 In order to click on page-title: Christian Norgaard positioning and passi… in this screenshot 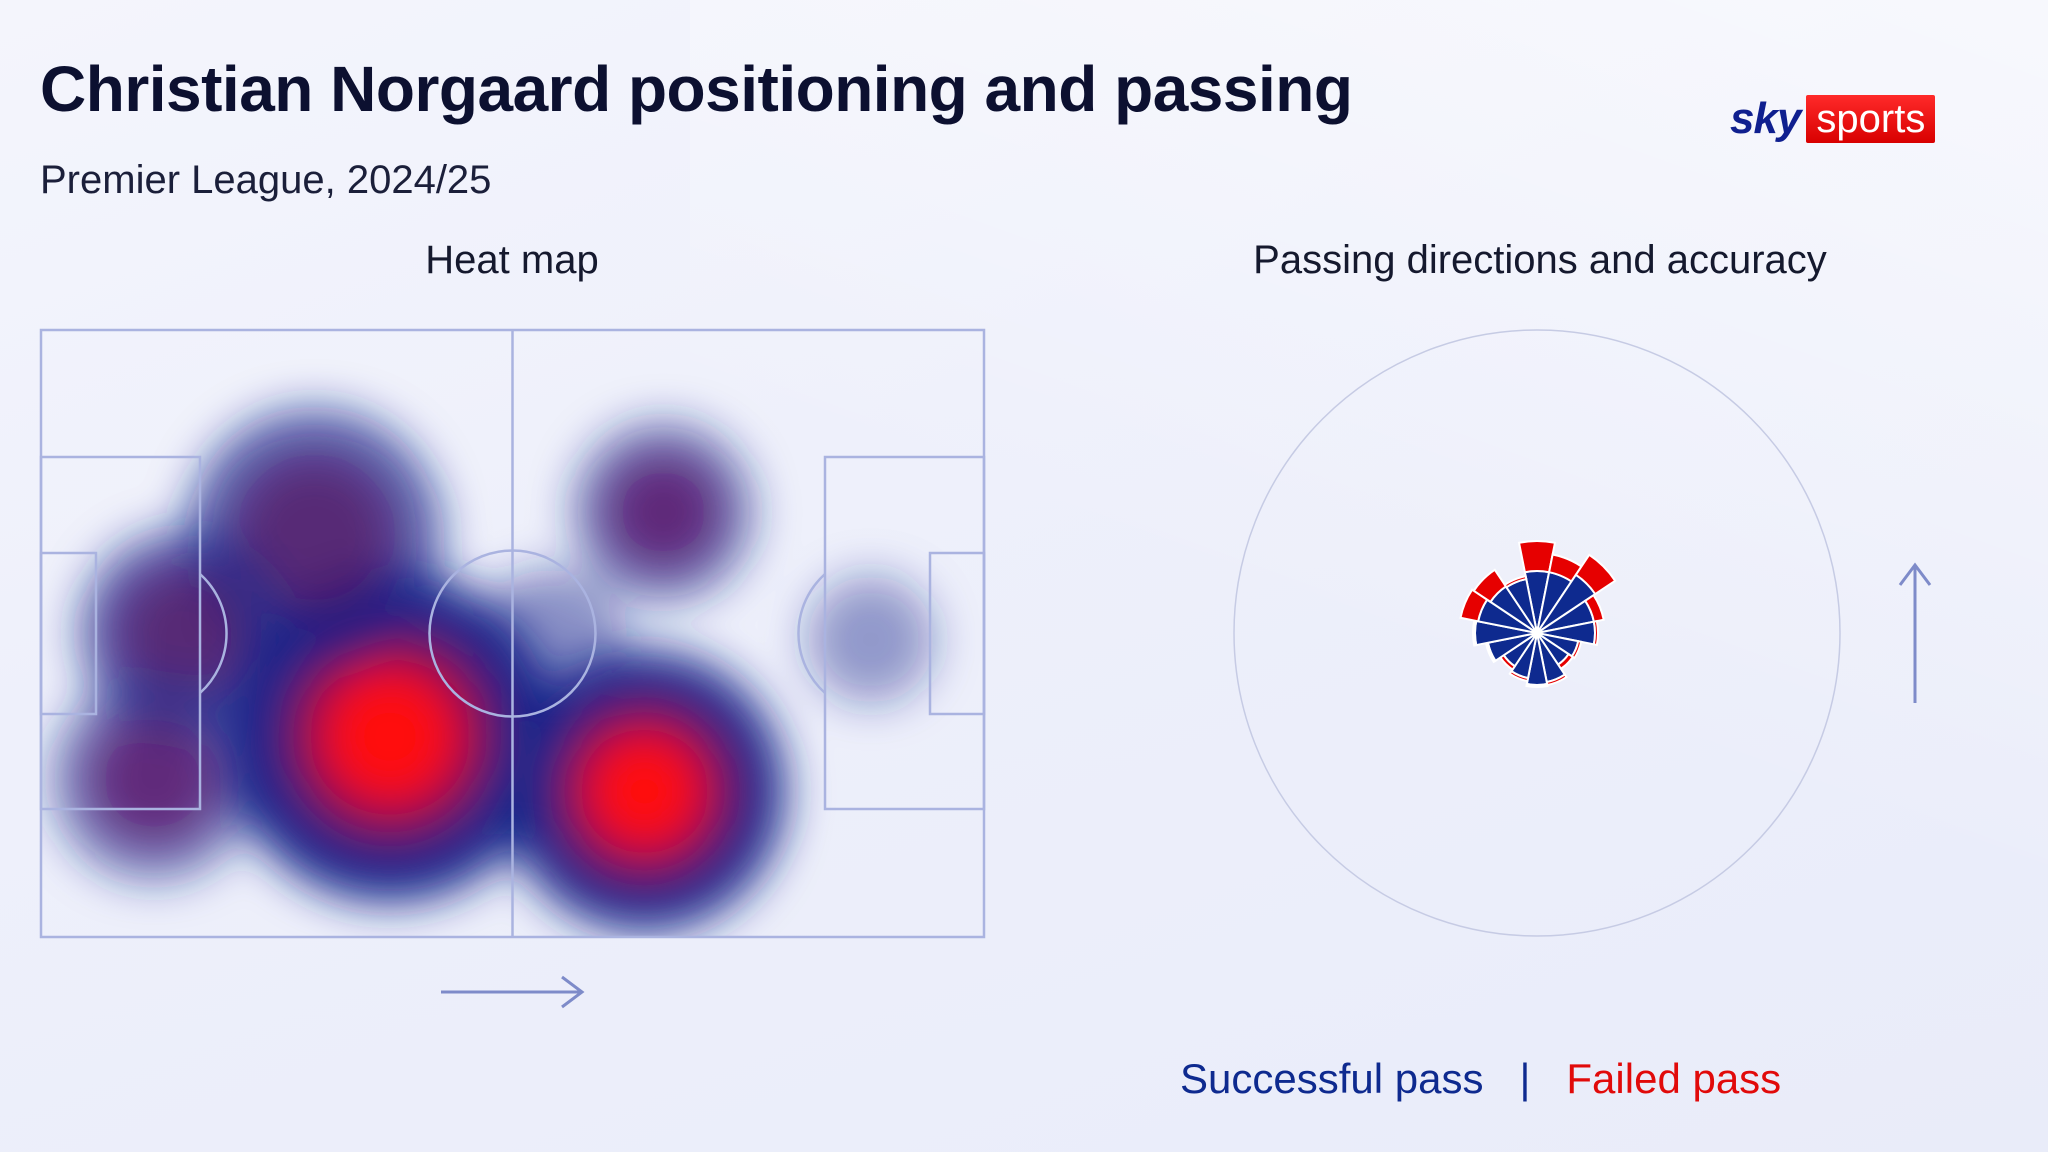, I will do `click(696, 89)`.